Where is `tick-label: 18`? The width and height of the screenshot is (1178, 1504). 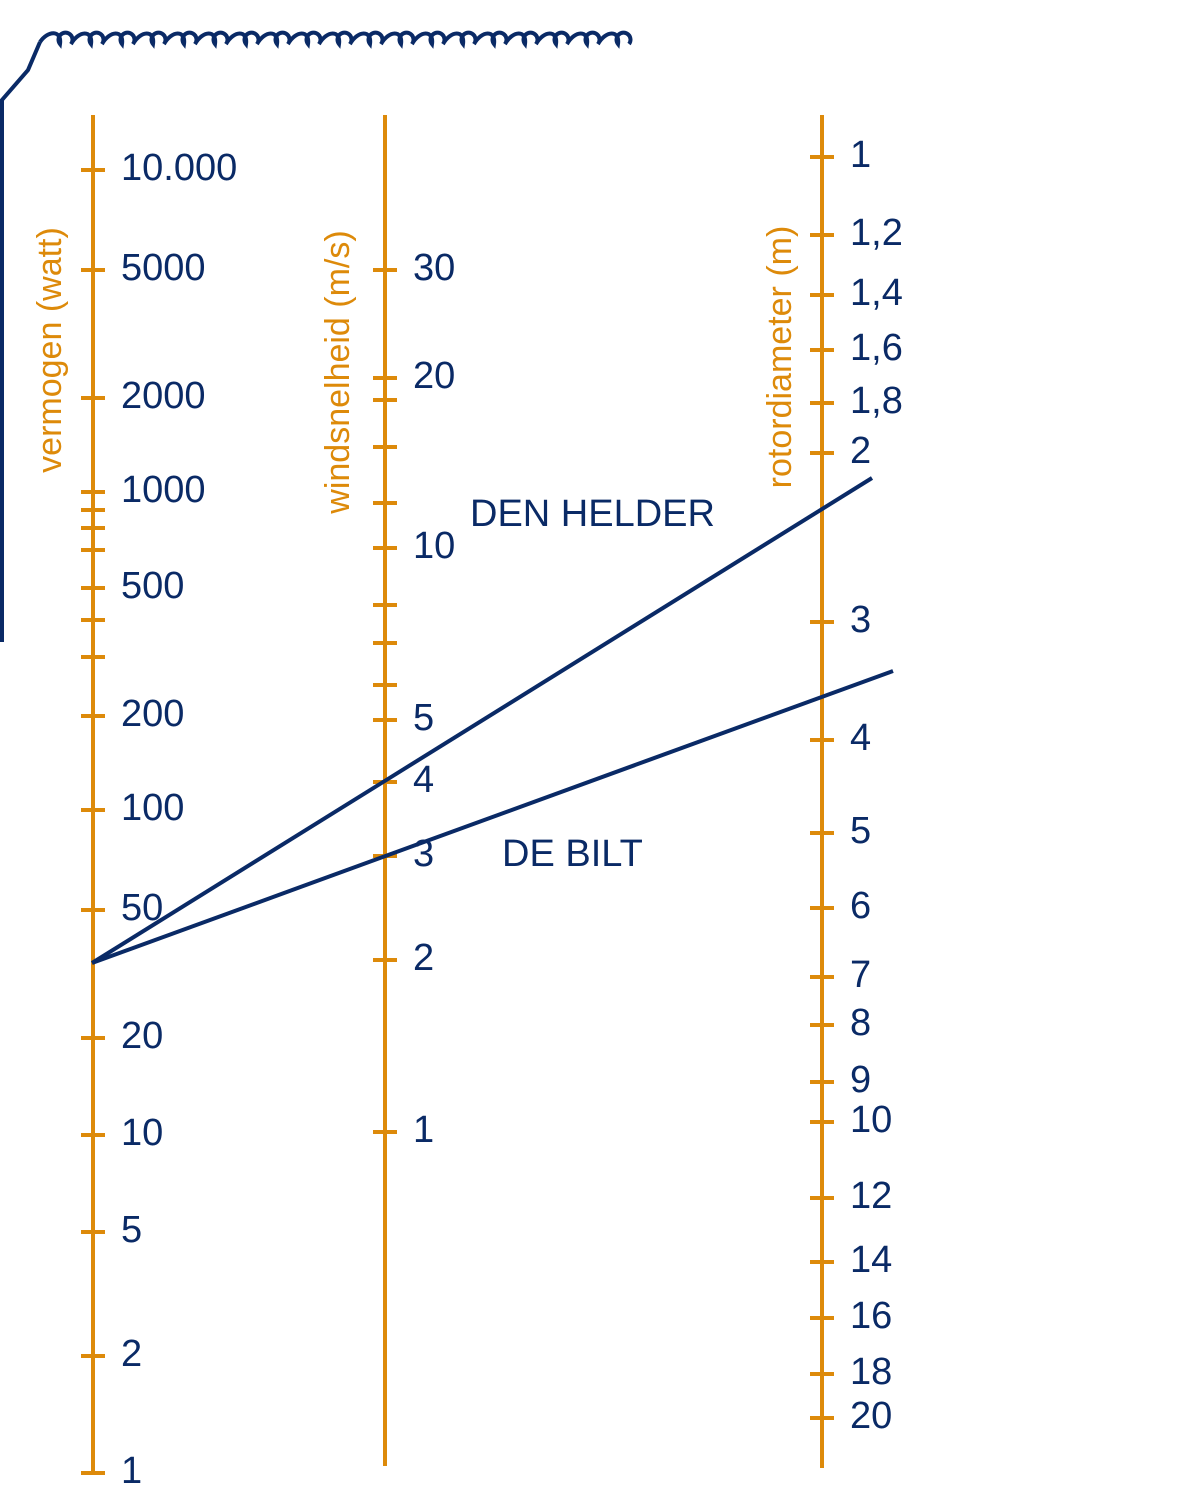
tick-label: 18 is located at coordinates (871, 1372).